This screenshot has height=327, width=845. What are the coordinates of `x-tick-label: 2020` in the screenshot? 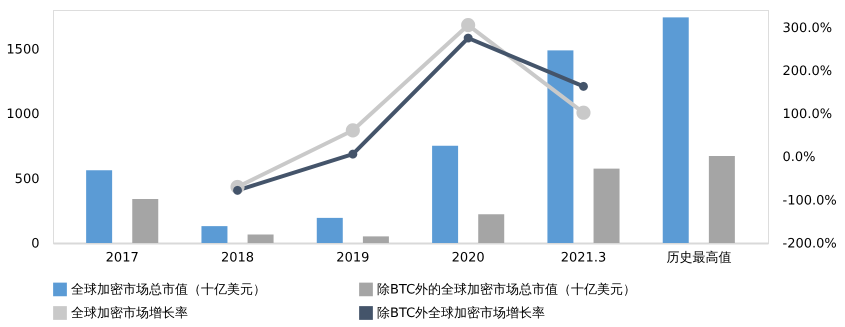 It's located at (468, 258).